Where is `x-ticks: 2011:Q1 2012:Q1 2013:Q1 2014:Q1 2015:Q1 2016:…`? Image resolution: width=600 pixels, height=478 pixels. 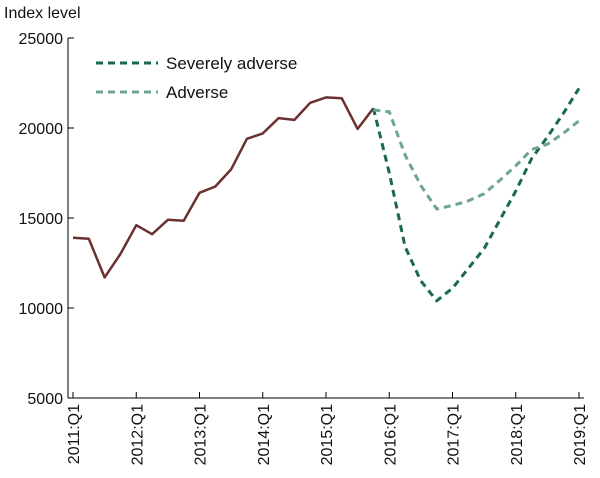
x-ticks: 2011:Q1 2012:Q1 2013:Q1 2014:Q1 2015:Q1 2016:… is located at coordinates (327, 428).